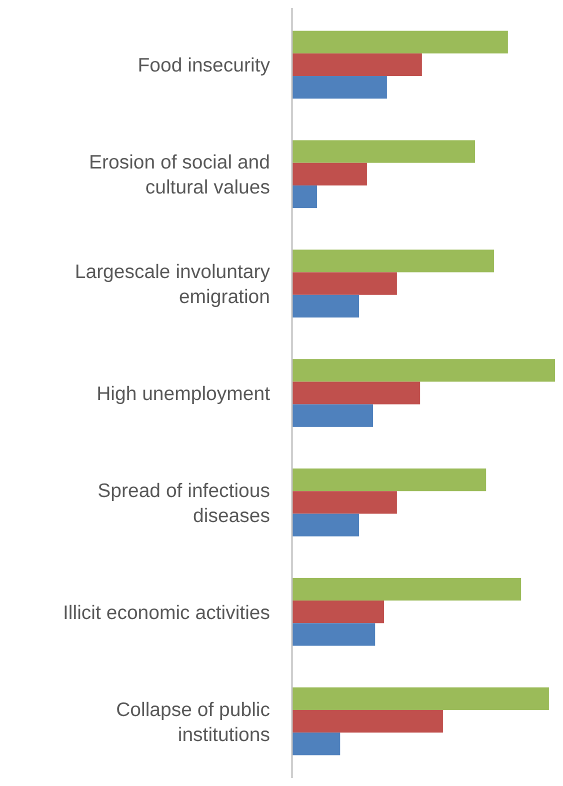 This screenshot has width=563, height=786. Describe the element at coordinates (183, 394) in the screenshot. I see `y-tick-label: High unemployment` at that location.